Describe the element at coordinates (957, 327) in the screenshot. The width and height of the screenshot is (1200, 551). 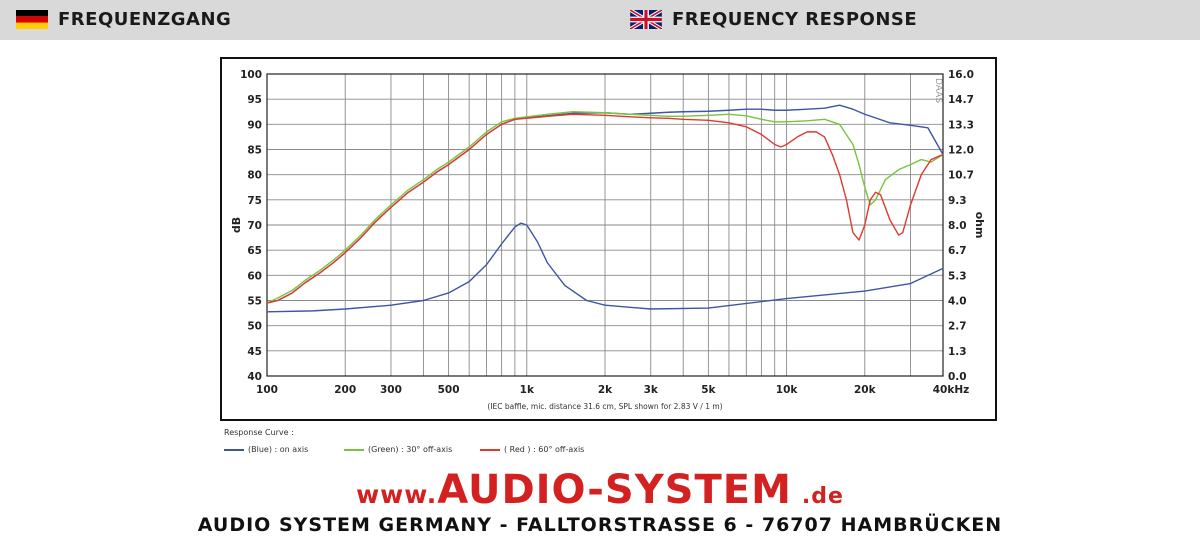
I see `y2-tick-label: 2.7` at that location.